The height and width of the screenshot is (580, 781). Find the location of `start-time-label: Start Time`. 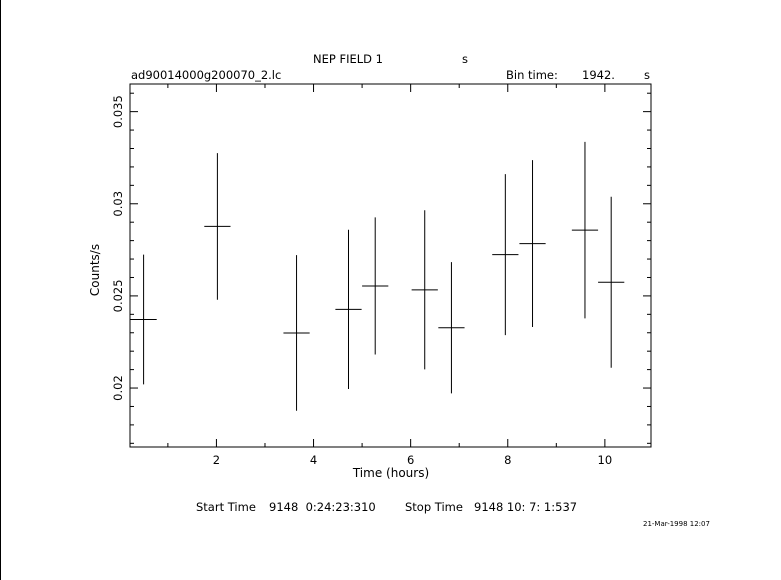

start-time-label: Start Time is located at coordinates (226, 507).